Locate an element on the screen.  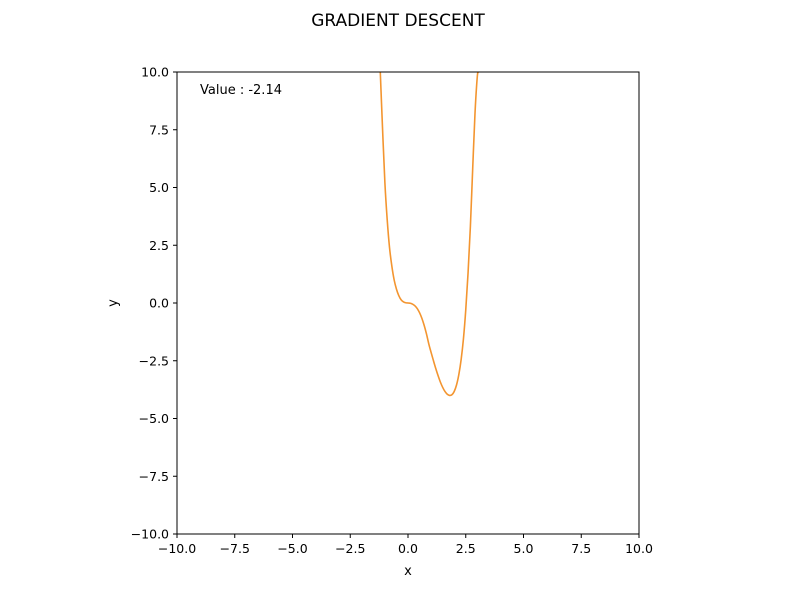
x-tick-label: 0.0 is located at coordinates (408, 548).